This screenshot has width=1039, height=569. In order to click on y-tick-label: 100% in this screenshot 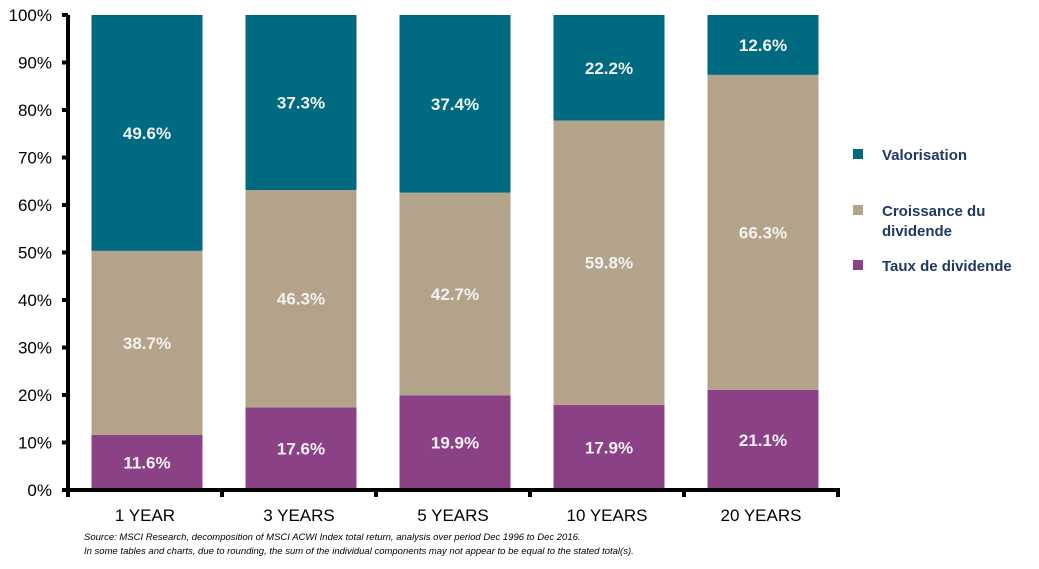, I will do `click(30, 15)`.